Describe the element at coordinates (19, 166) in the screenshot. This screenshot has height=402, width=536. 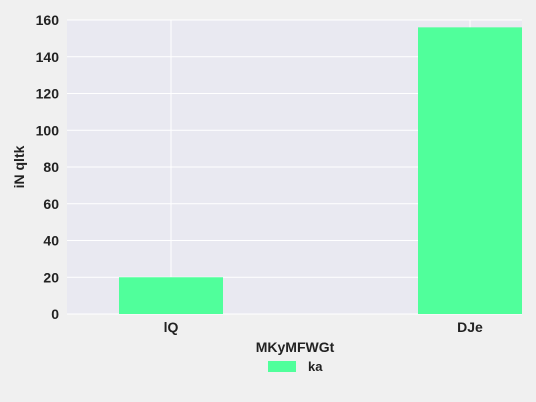
I see `y-axis-title: iN qltk` at that location.